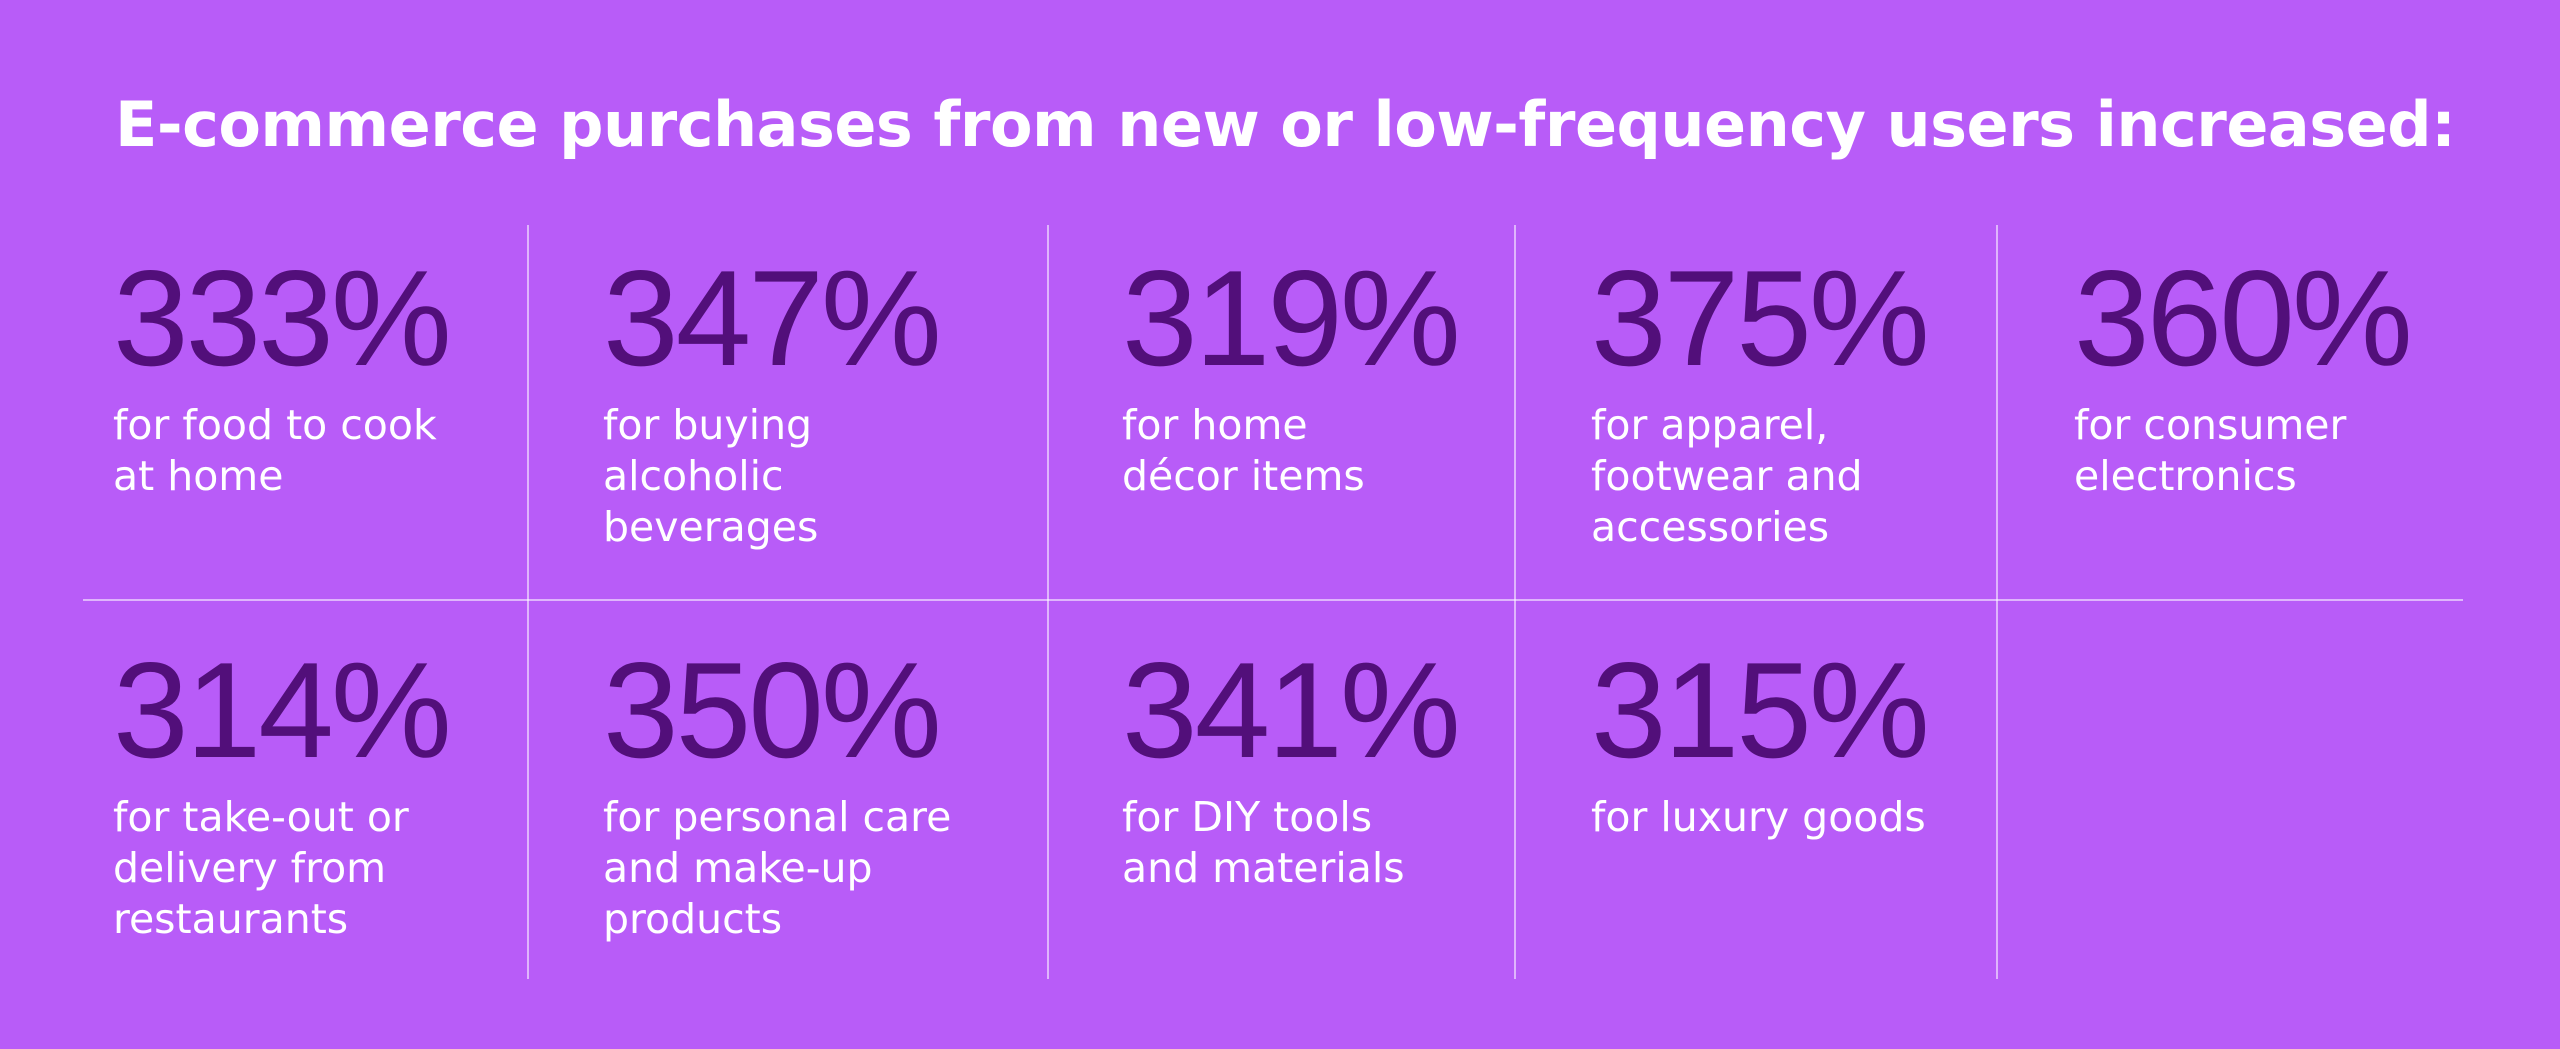 The image size is (2560, 1049). What do you see at coordinates (1291, 318) in the screenshot?
I see `stat-value: 319%` at bounding box center [1291, 318].